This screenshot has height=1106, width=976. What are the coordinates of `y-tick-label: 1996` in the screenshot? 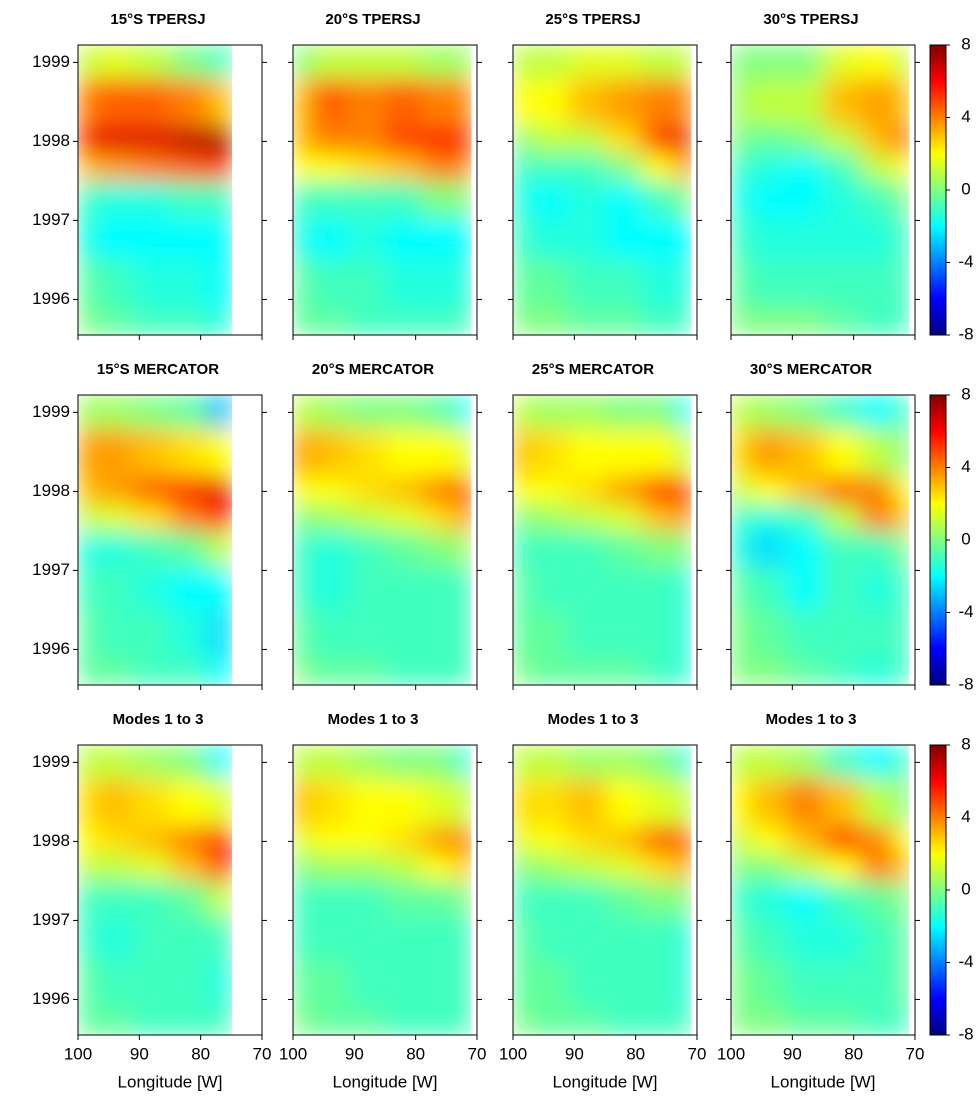 It's located at (51, 648).